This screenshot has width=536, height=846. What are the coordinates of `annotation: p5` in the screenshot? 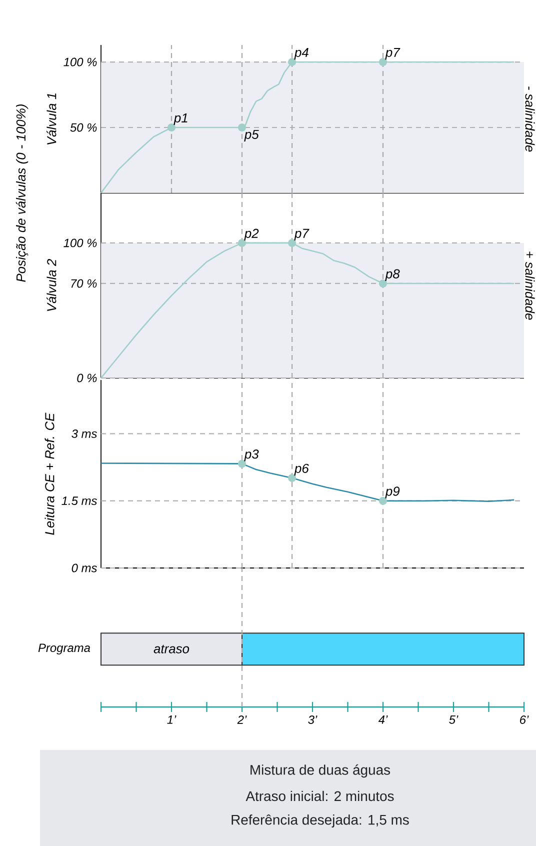 It's located at (251, 136).